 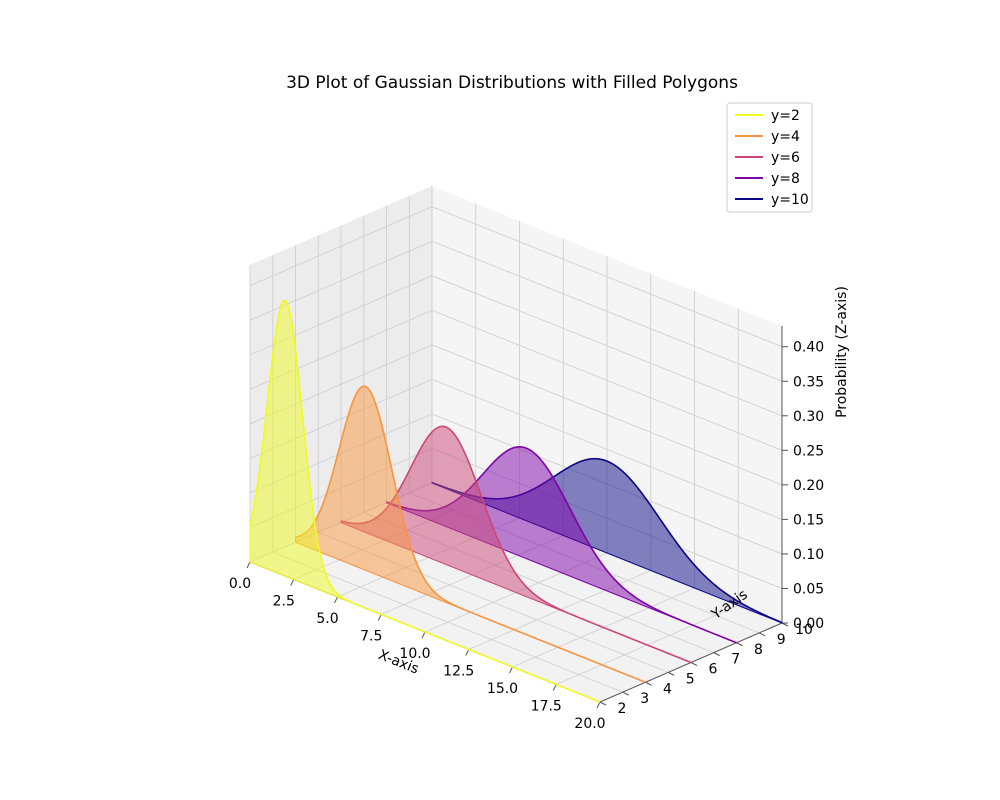 I want to click on x-tick-label: 17.5, so click(x=546, y=707).